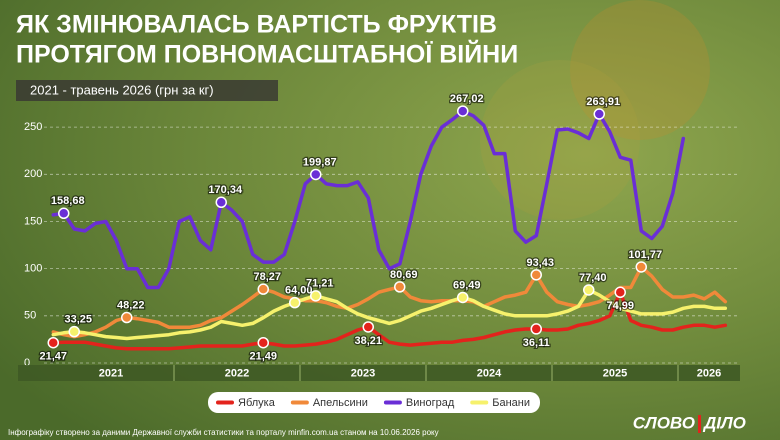 Image resolution: width=780 pixels, height=440 pixels. Describe the element at coordinates (620, 306) in the screenshot. I see `data-label: 74,99` at that location.